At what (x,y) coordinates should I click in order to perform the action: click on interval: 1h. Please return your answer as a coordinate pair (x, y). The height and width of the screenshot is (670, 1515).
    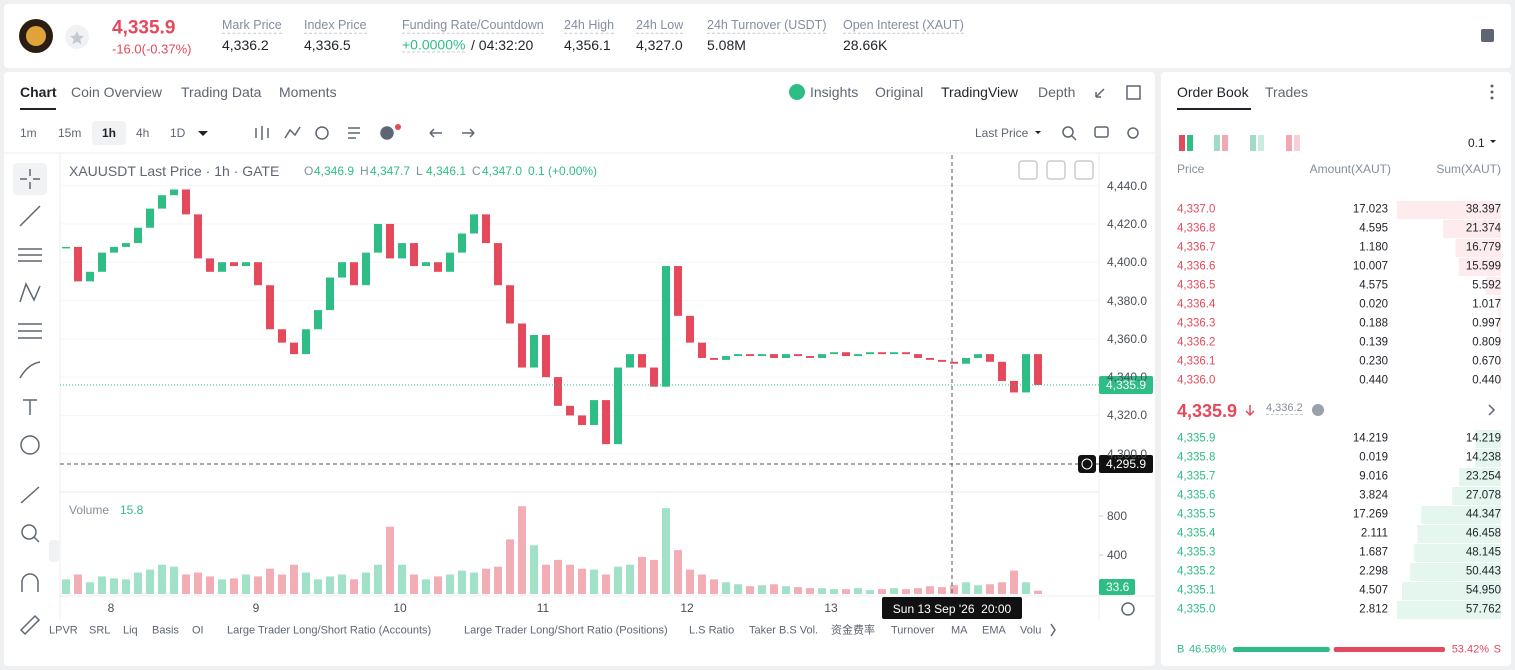
    Looking at the image, I should click on (109, 133).